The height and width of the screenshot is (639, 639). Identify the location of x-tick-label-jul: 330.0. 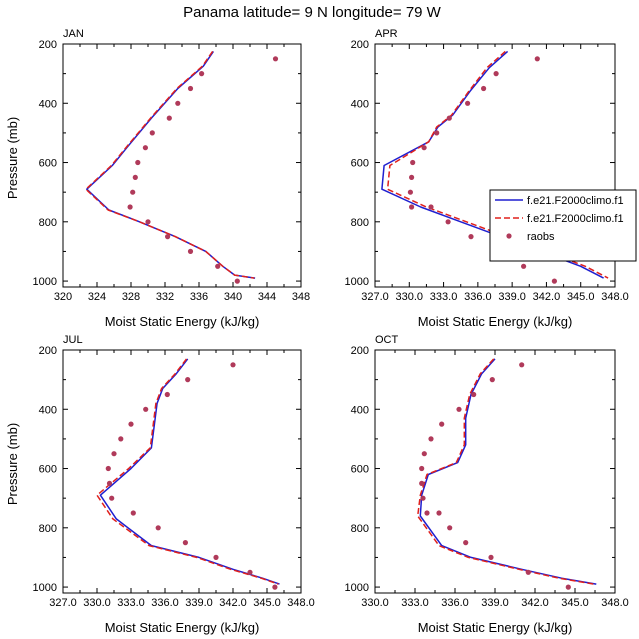
(97, 603).